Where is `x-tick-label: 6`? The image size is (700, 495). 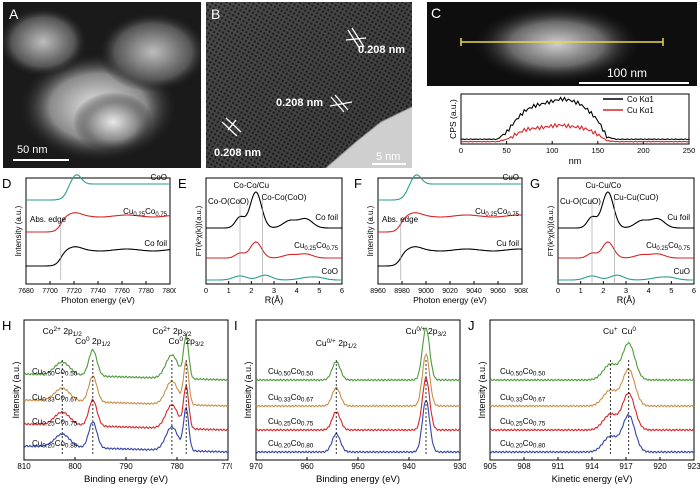
x-tick-label: 6 is located at coordinates (342, 290).